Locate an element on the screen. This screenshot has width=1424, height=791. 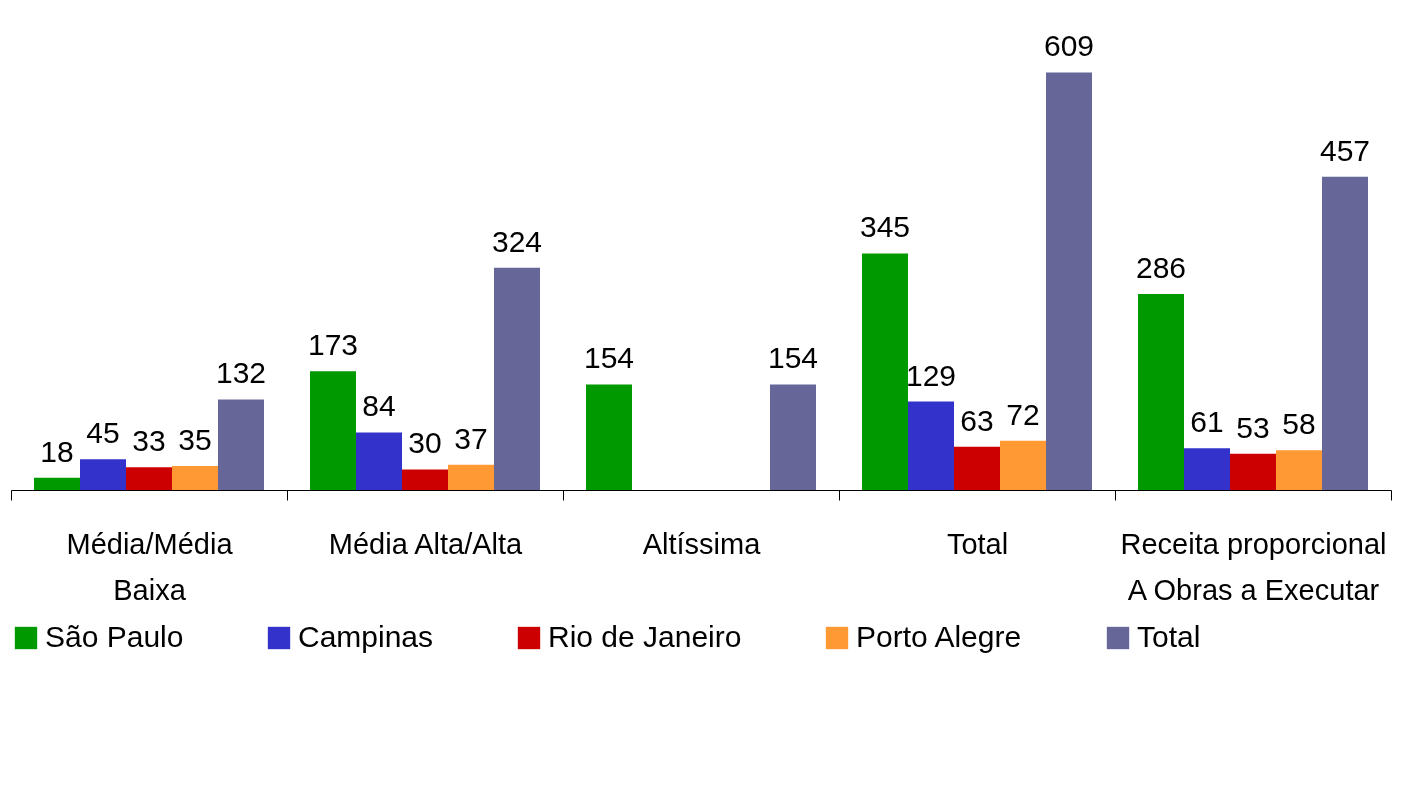
x-tick-label: Total is located at coordinates (977, 543).